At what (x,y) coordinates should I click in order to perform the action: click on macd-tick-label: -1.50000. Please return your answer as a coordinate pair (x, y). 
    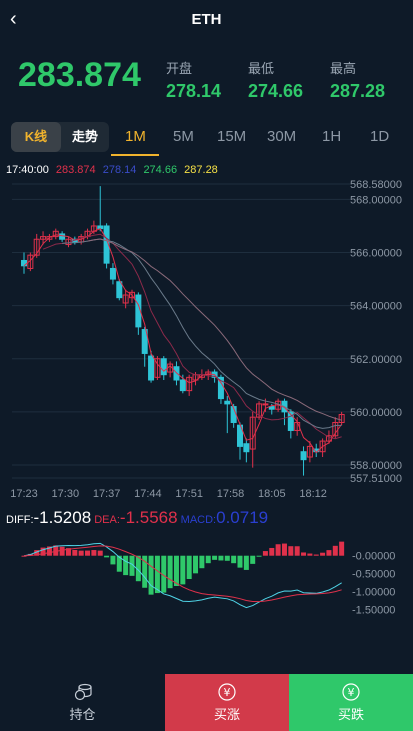
    Looking at the image, I should click on (373, 610).